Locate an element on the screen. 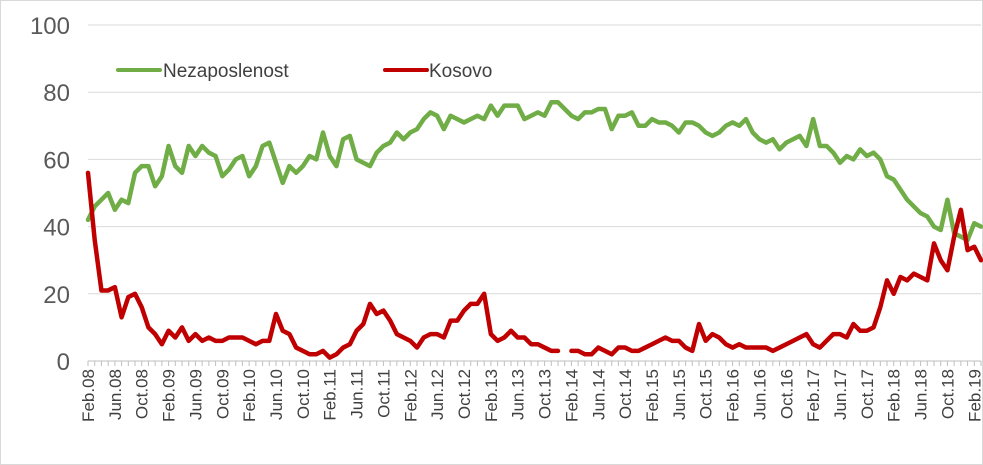  x-tick-label: Jun.10 is located at coordinates (276, 394).